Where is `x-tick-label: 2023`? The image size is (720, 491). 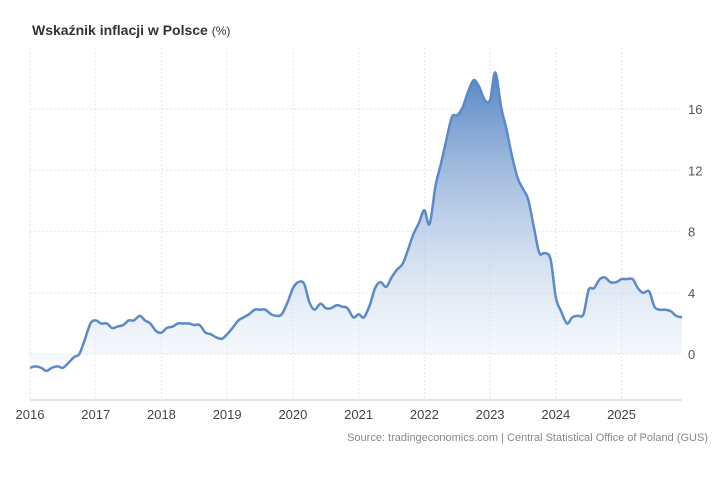 x-tick-label: 2023 is located at coordinates (490, 414).